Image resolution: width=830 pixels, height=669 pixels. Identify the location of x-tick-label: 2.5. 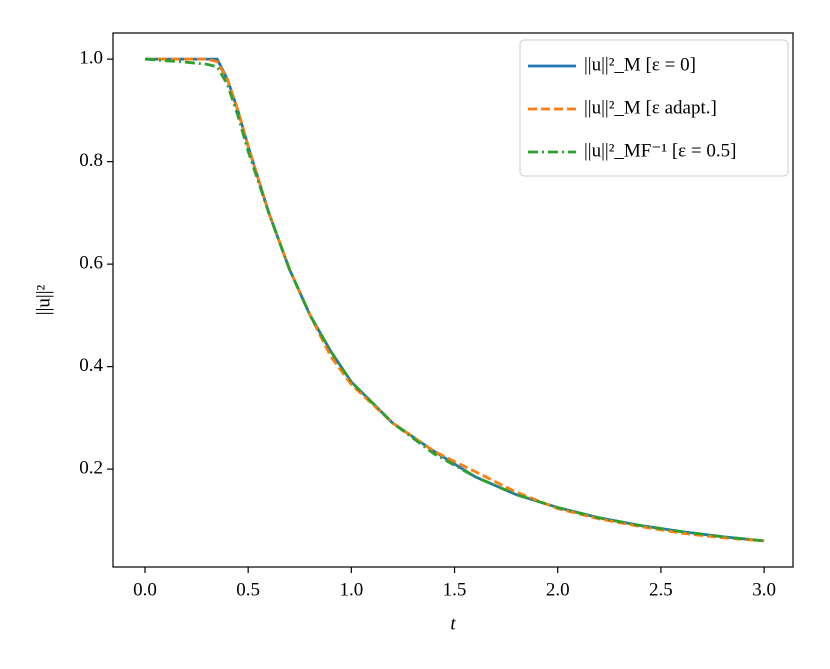
(661, 589).